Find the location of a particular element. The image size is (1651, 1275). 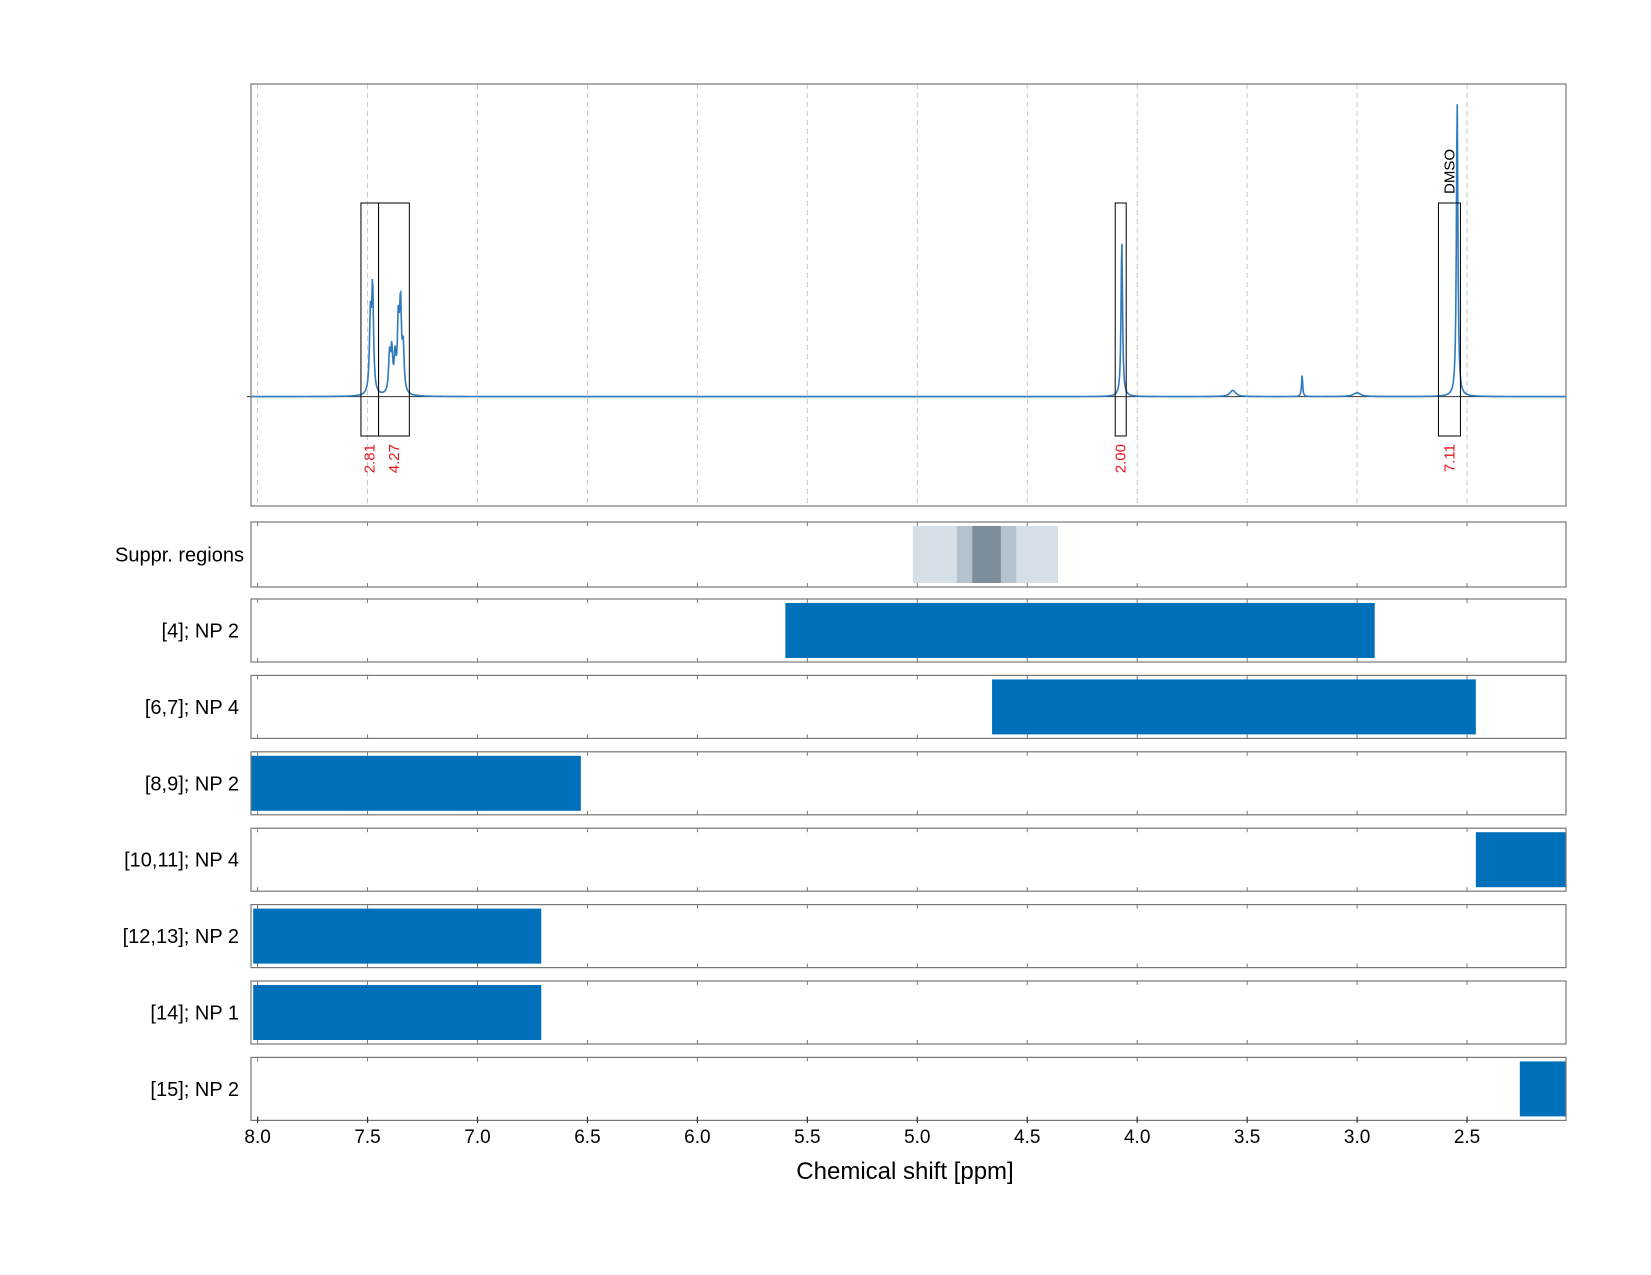

x-tick-label: 4.0 is located at coordinates (1137, 1137).